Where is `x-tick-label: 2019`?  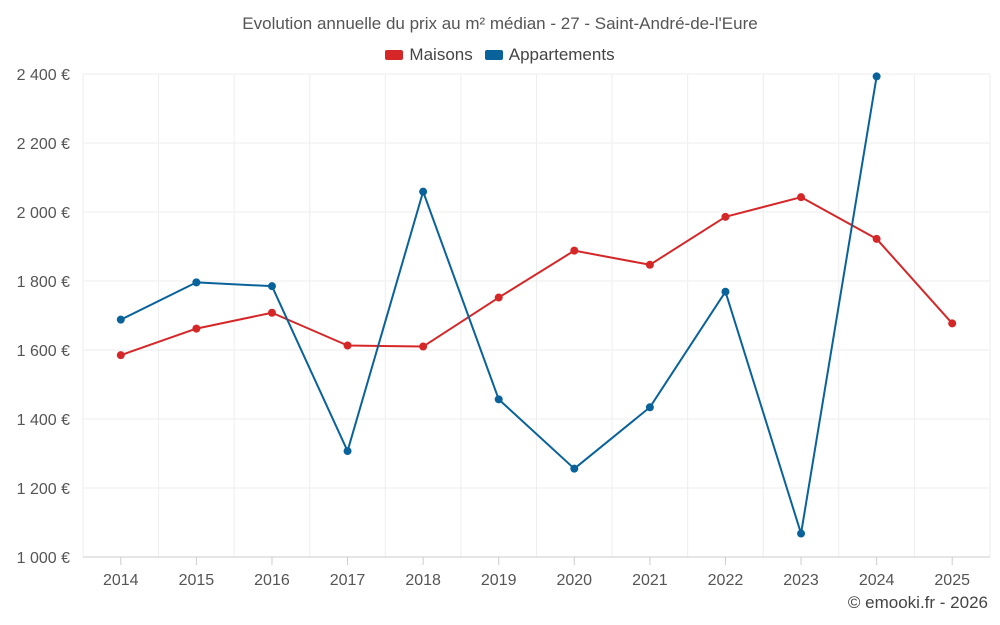
x-tick-label: 2019 is located at coordinates (499, 580).